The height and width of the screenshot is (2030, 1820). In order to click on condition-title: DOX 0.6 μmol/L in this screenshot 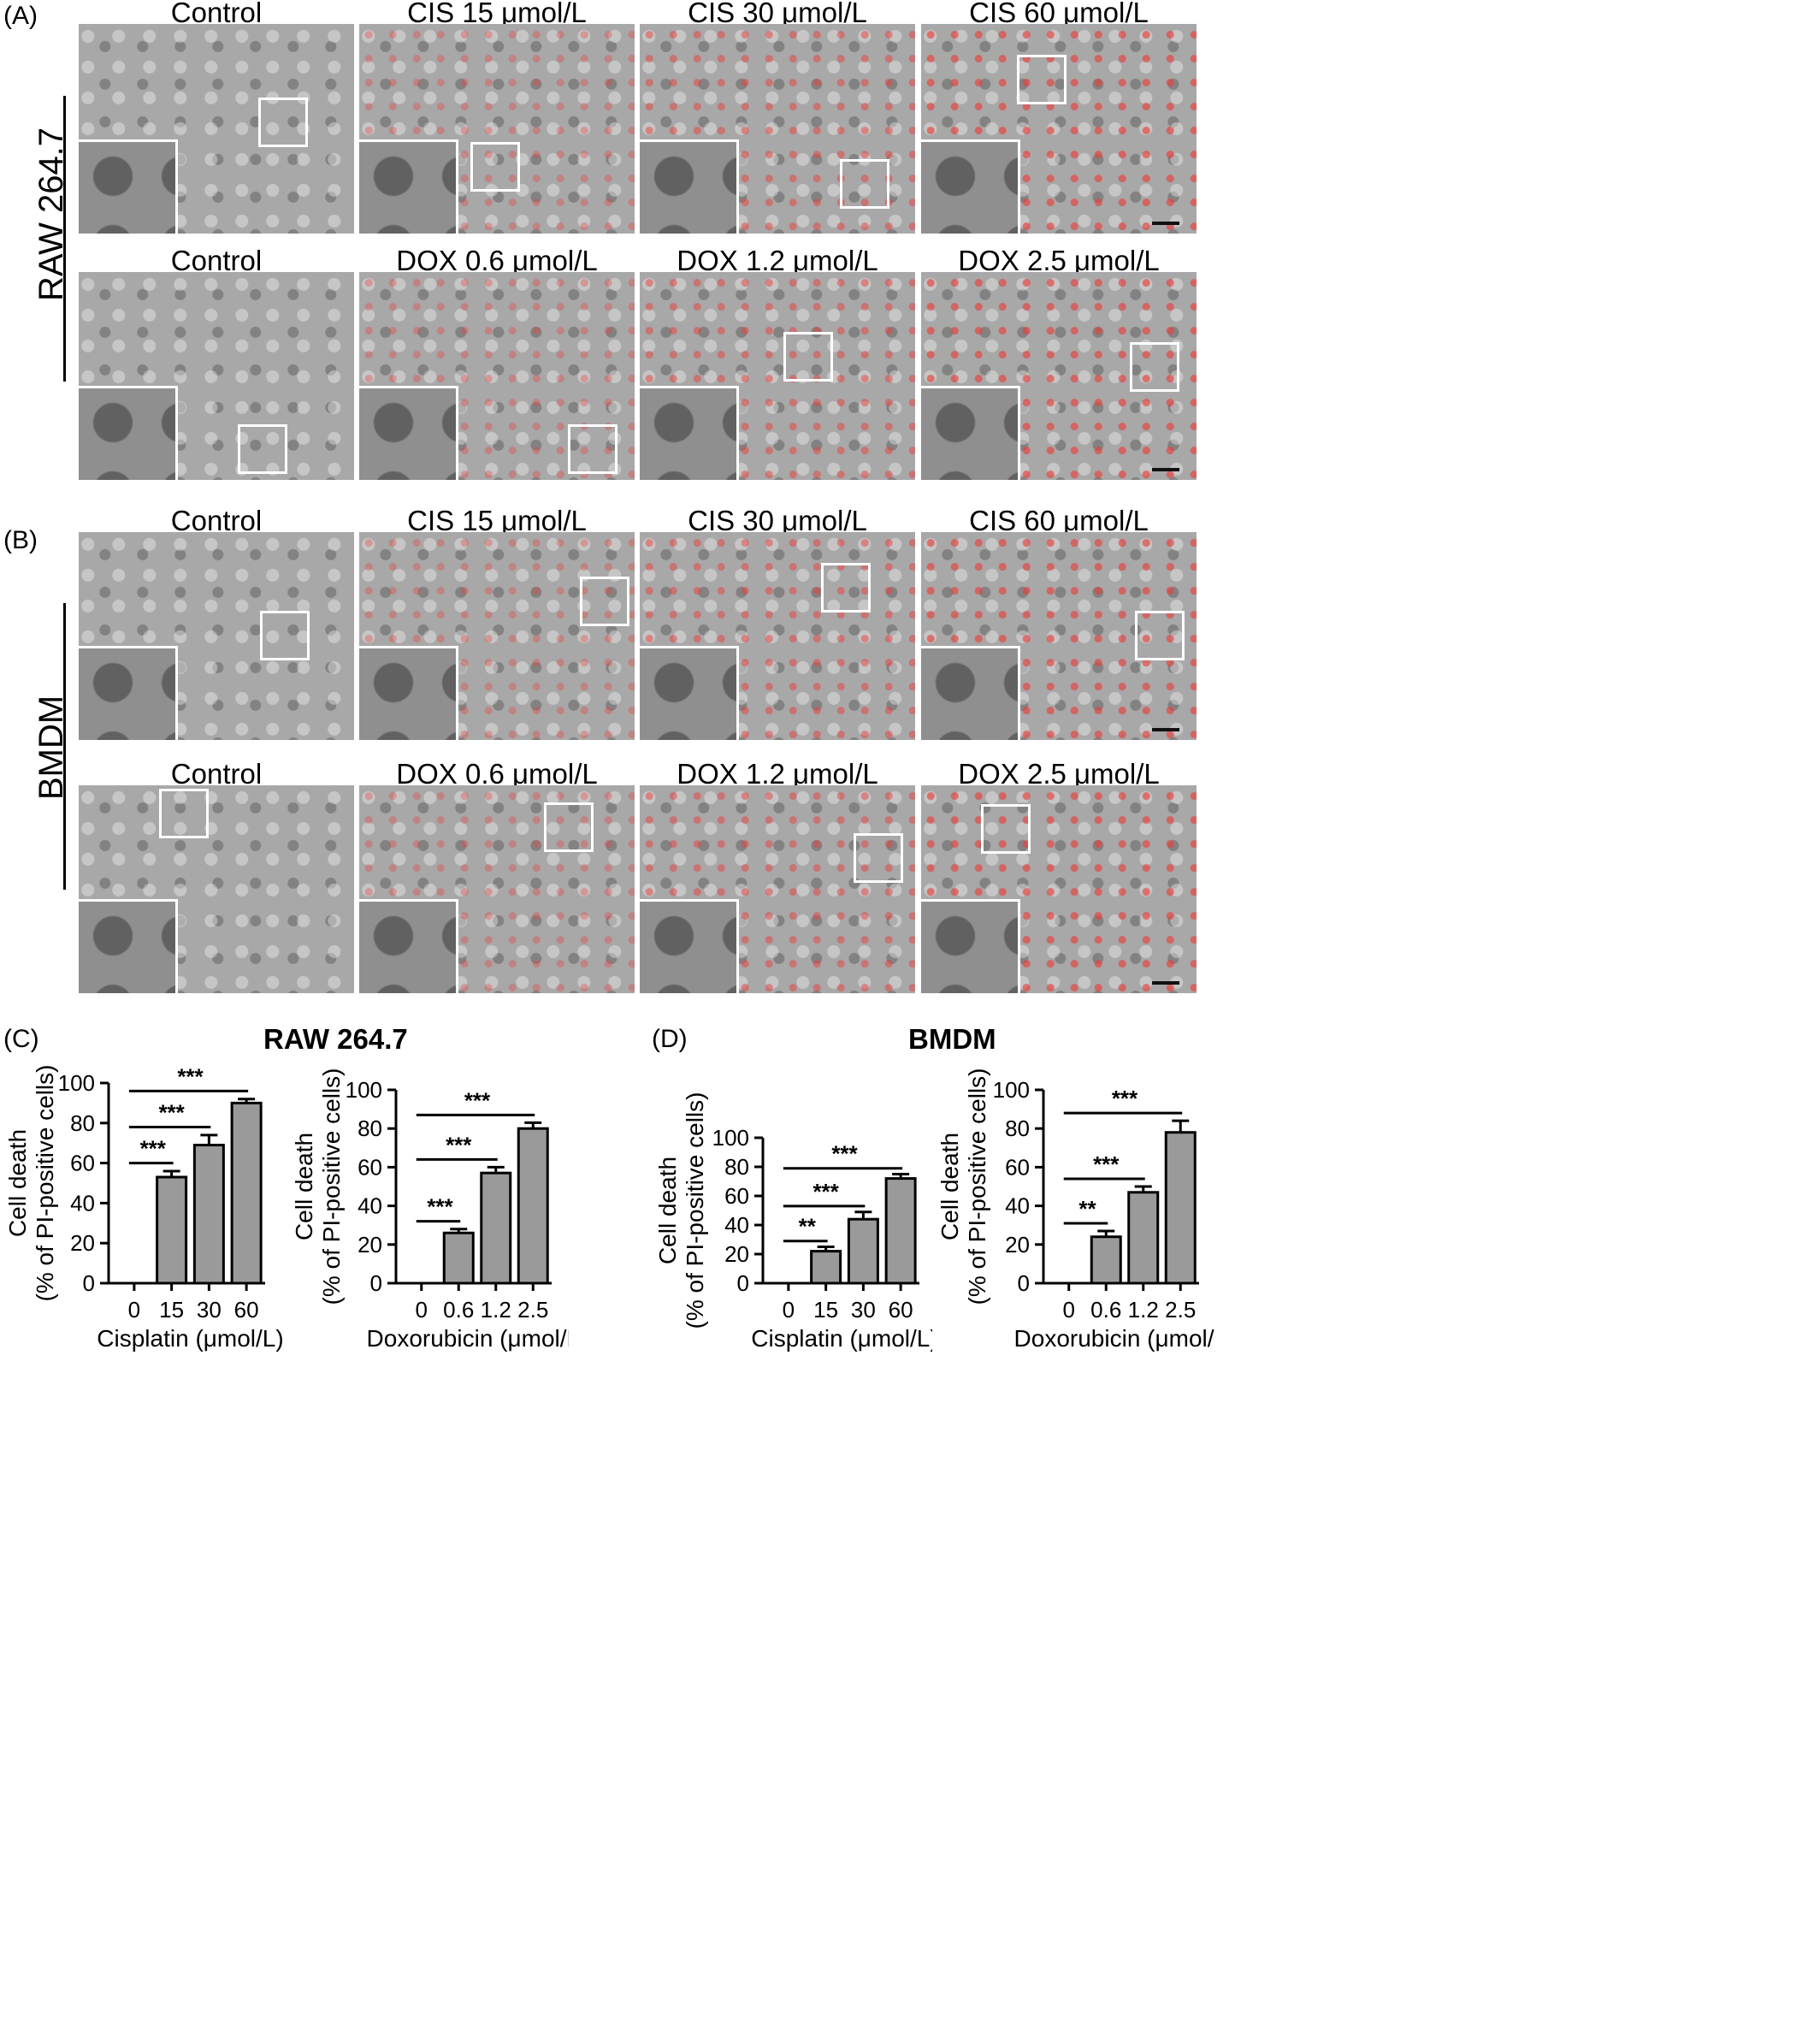, I will do `click(497, 260)`.